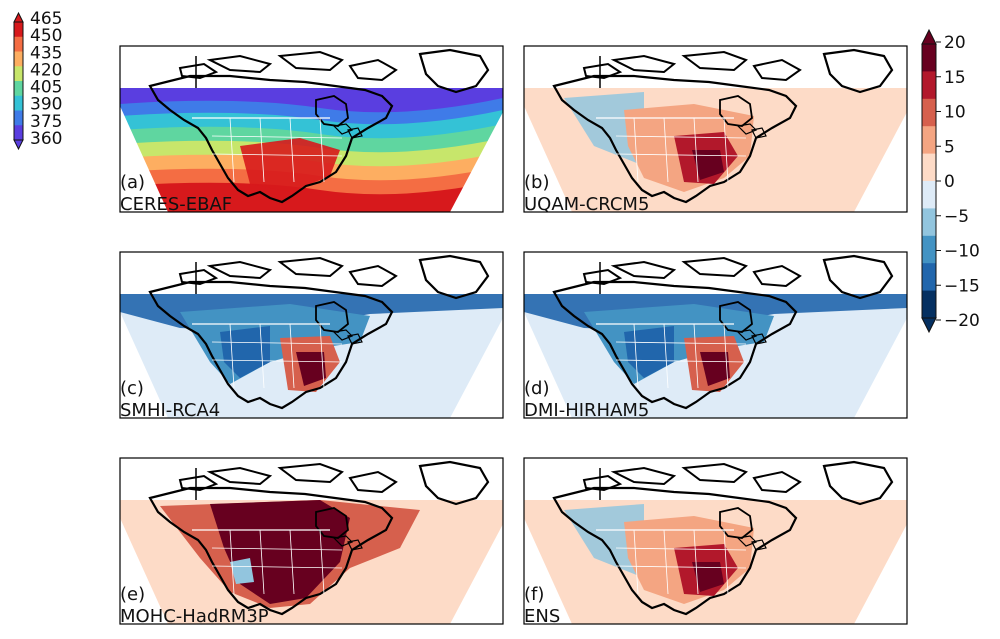 Image resolution: width=1000 pixels, height=639 pixels. What do you see at coordinates (242, 571) in the screenshot?
I see `field-cool-patch` at bounding box center [242, 571].